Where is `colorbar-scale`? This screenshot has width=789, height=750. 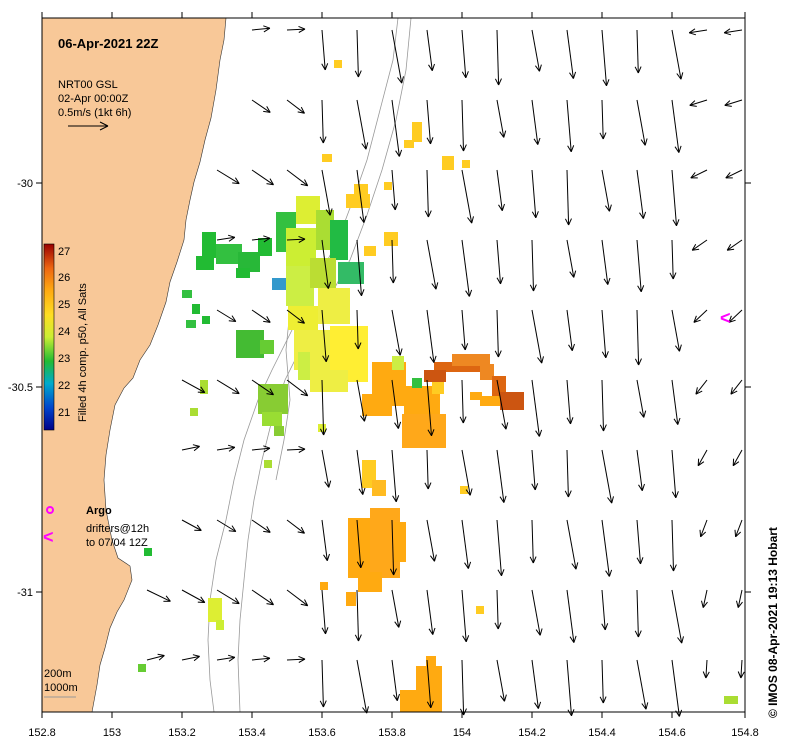
colorbar-scale is located at coordinates (49, 337).